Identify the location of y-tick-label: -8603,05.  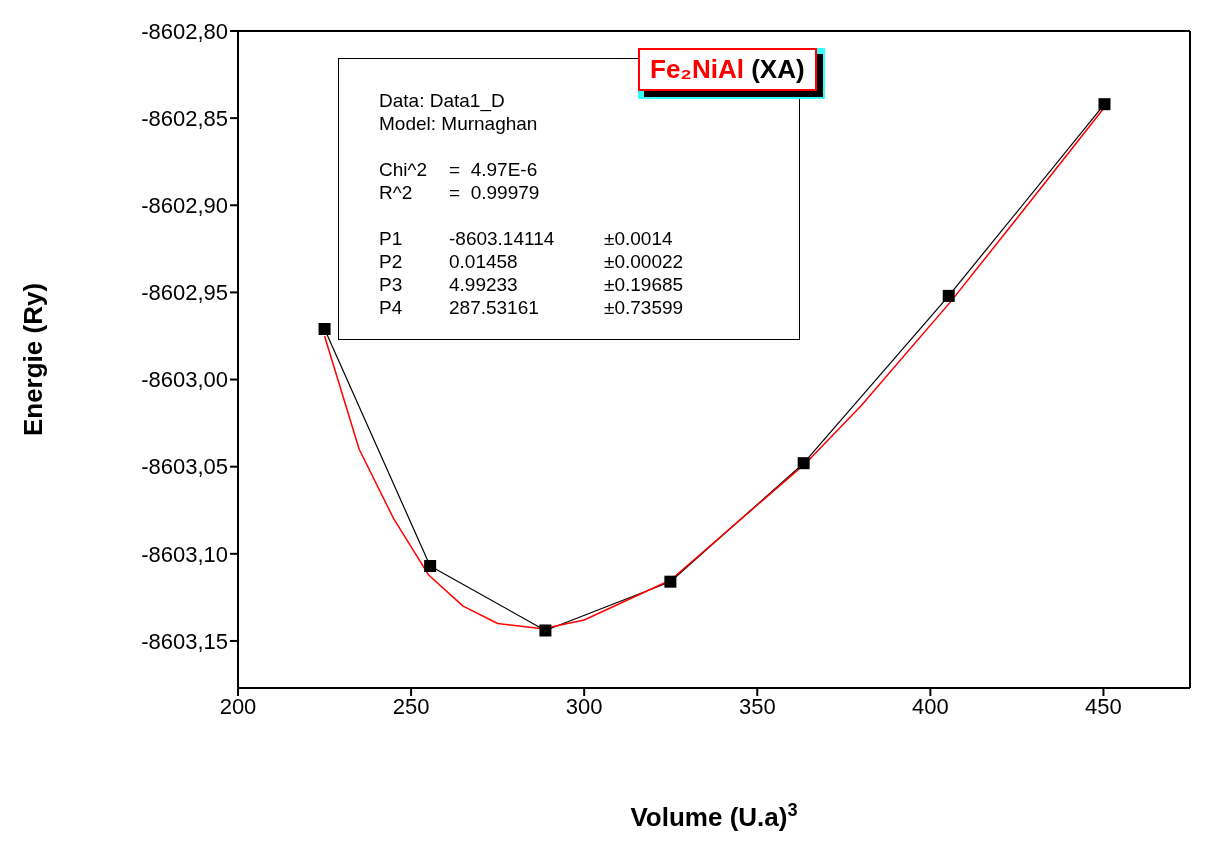
(184, 467).